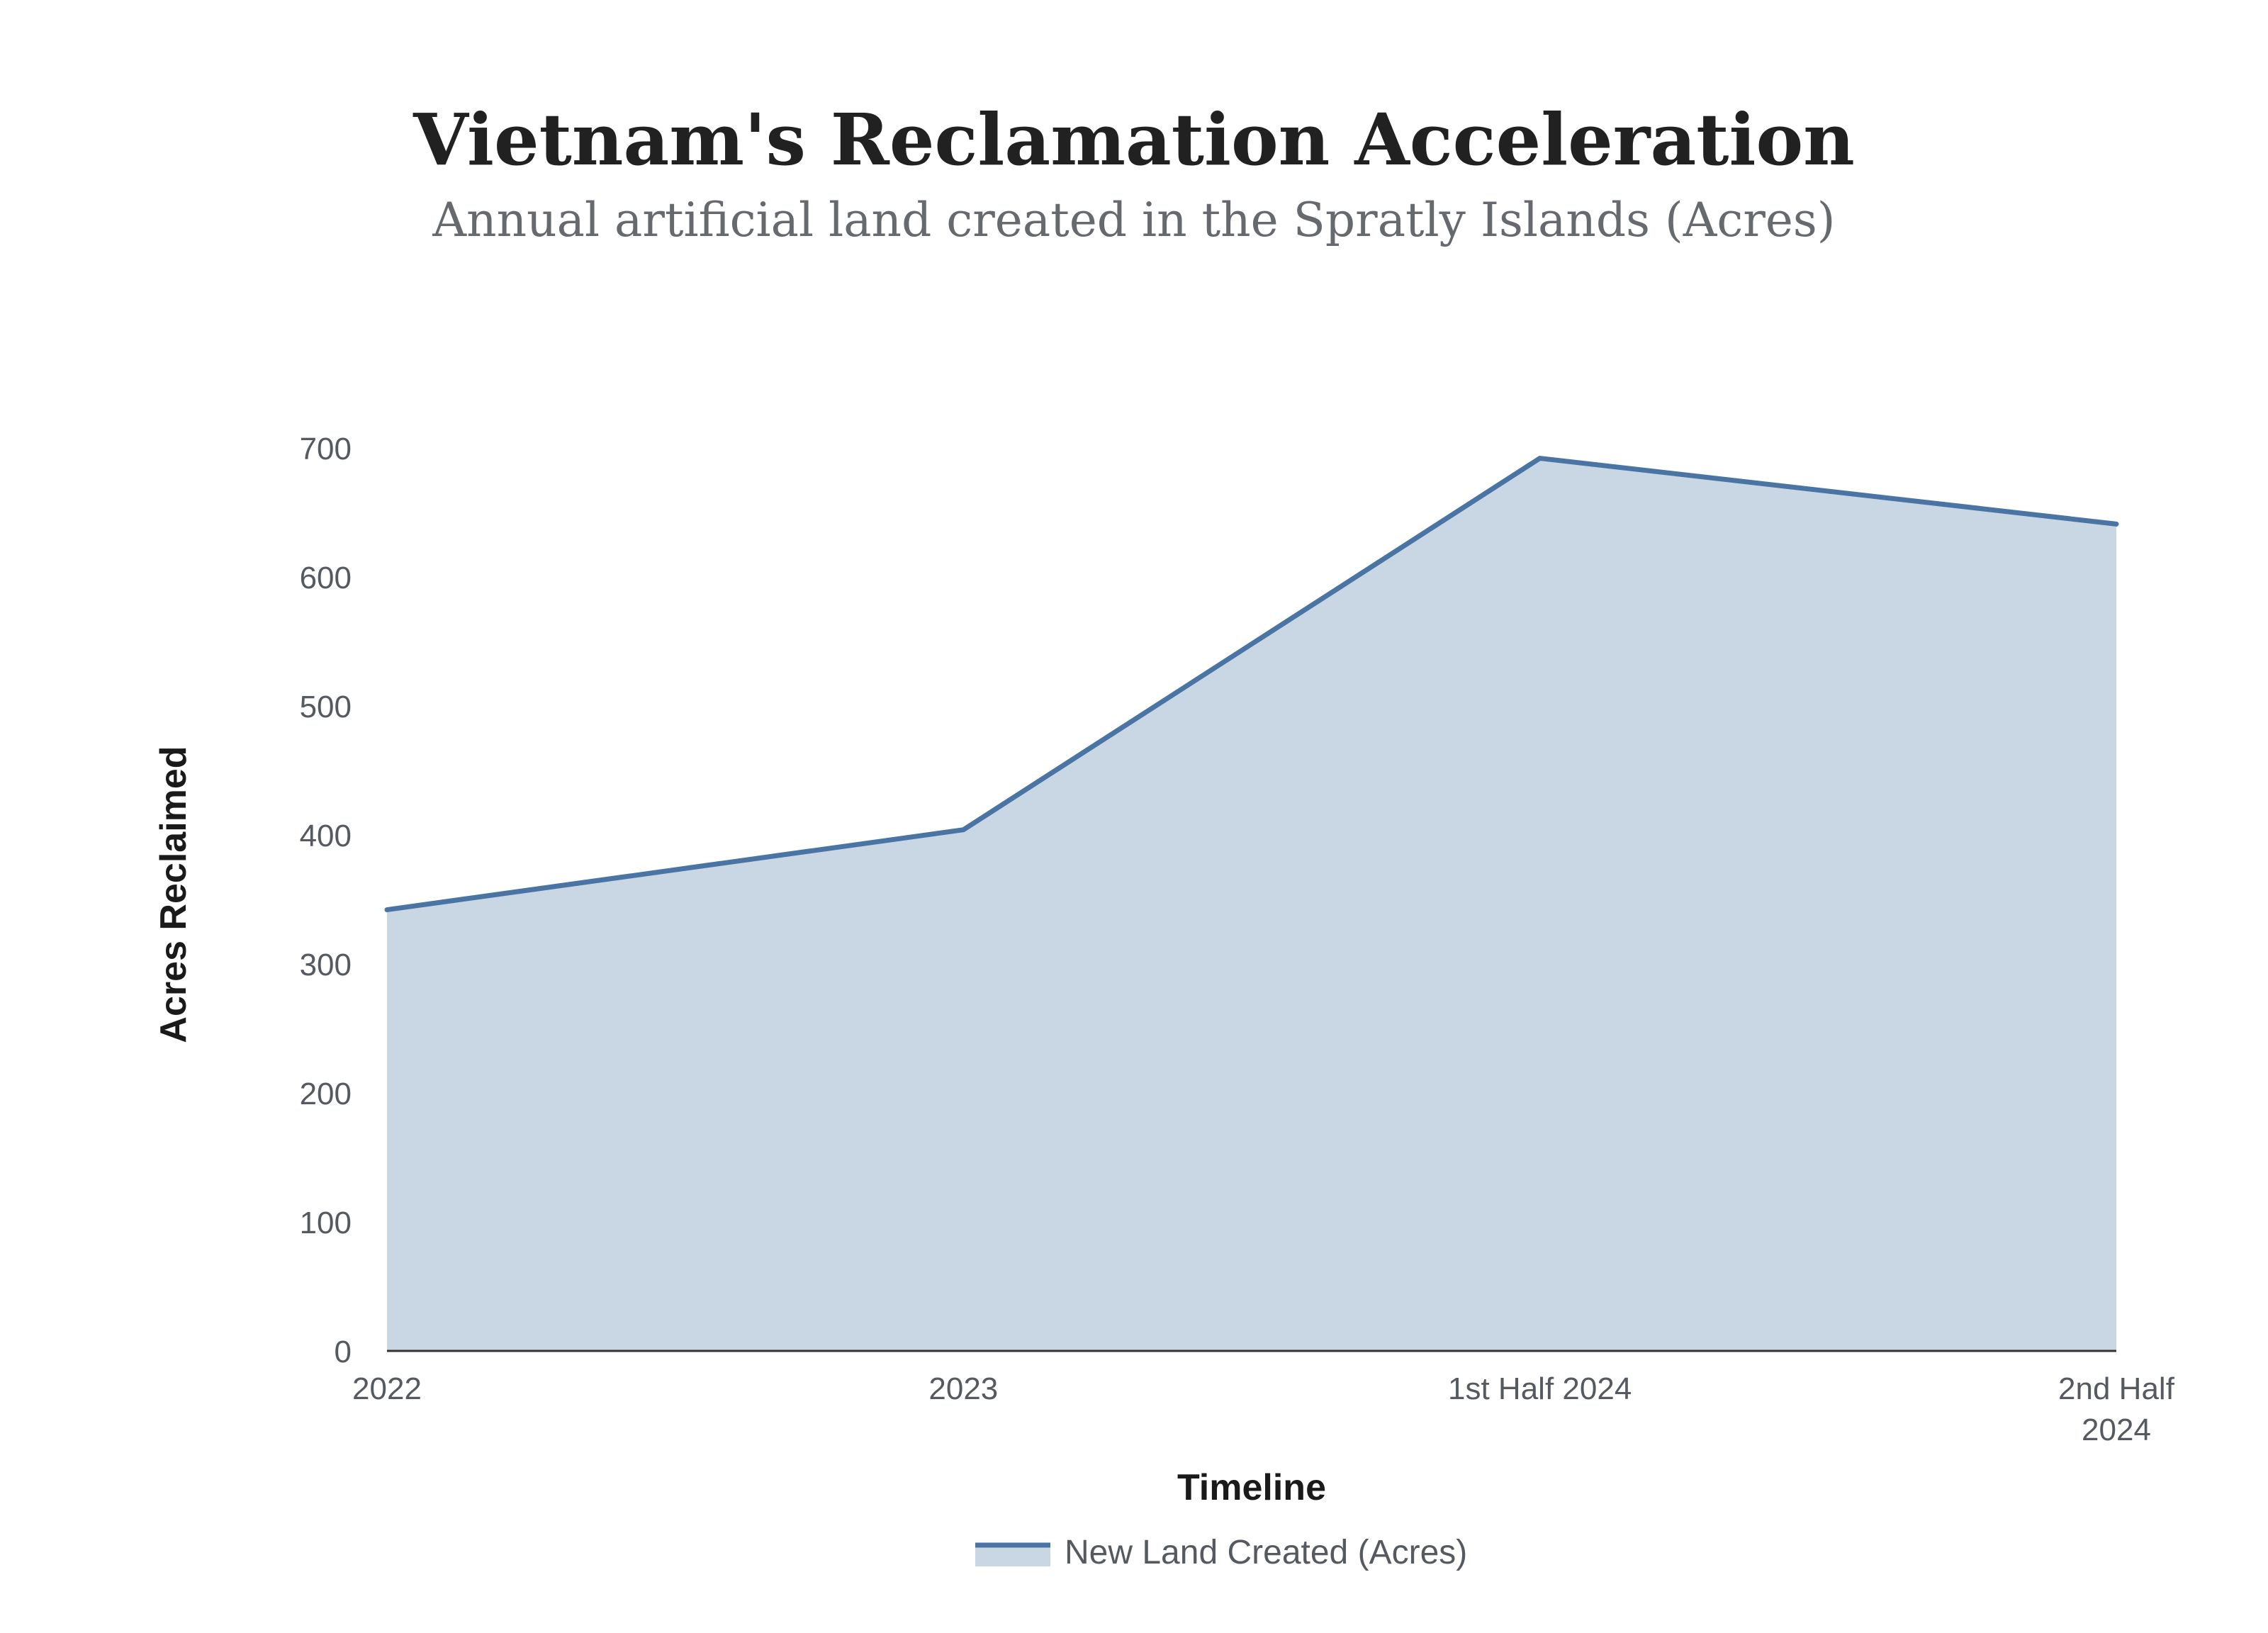  I want to click on y-tick-label: 500, so click(326, 707).